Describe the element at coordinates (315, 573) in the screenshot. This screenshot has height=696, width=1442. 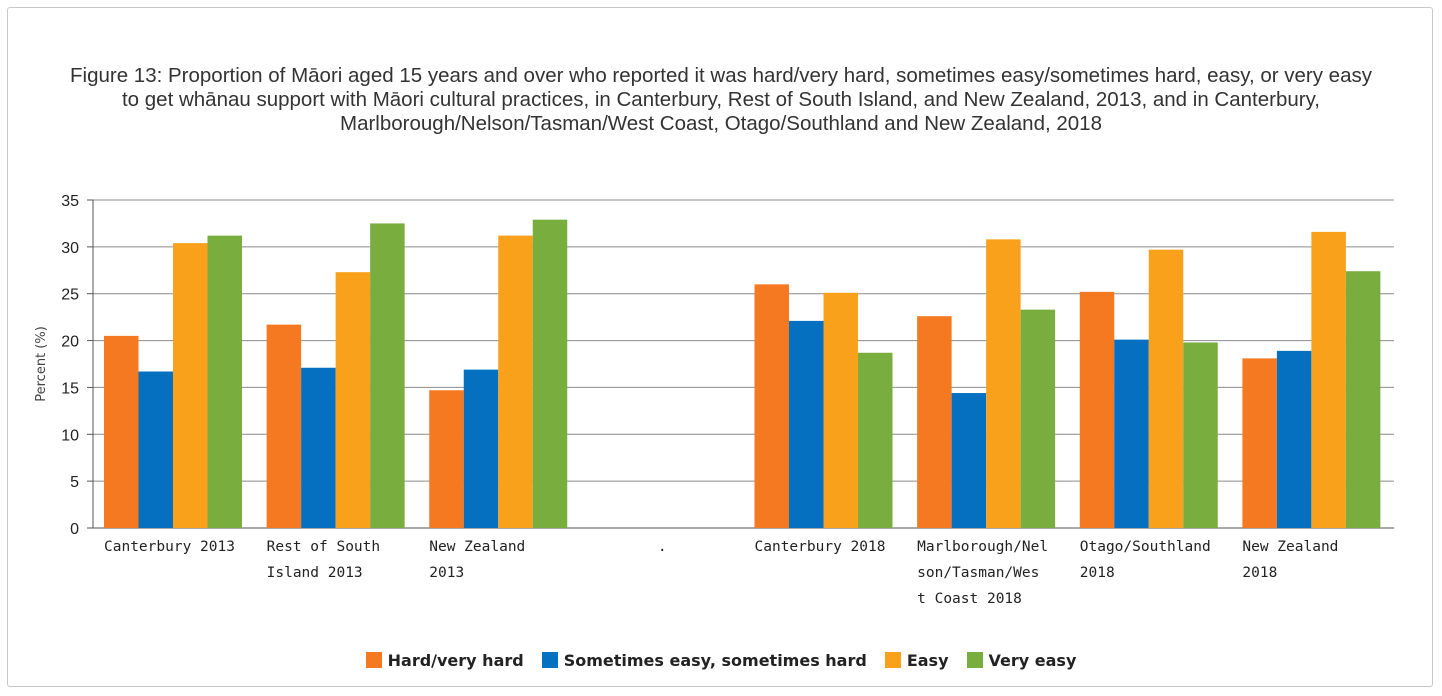
I see `x-tick-label-line: Island 2013` at that location.